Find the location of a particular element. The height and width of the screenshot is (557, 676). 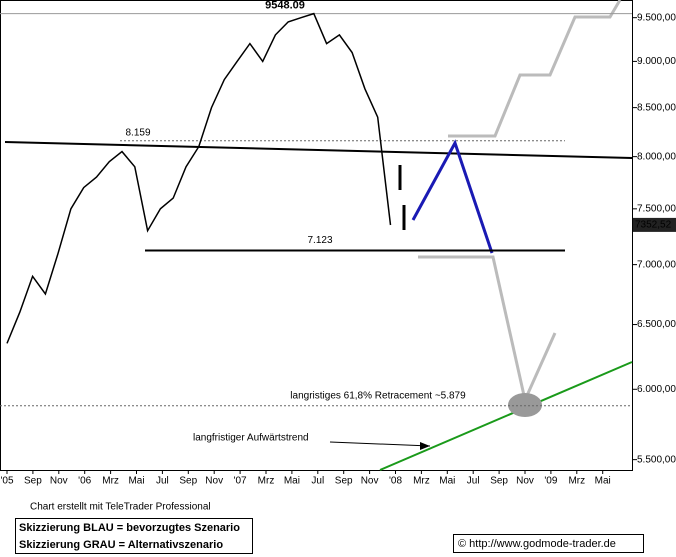

blue-scenario is located at coordinates (452, 196).